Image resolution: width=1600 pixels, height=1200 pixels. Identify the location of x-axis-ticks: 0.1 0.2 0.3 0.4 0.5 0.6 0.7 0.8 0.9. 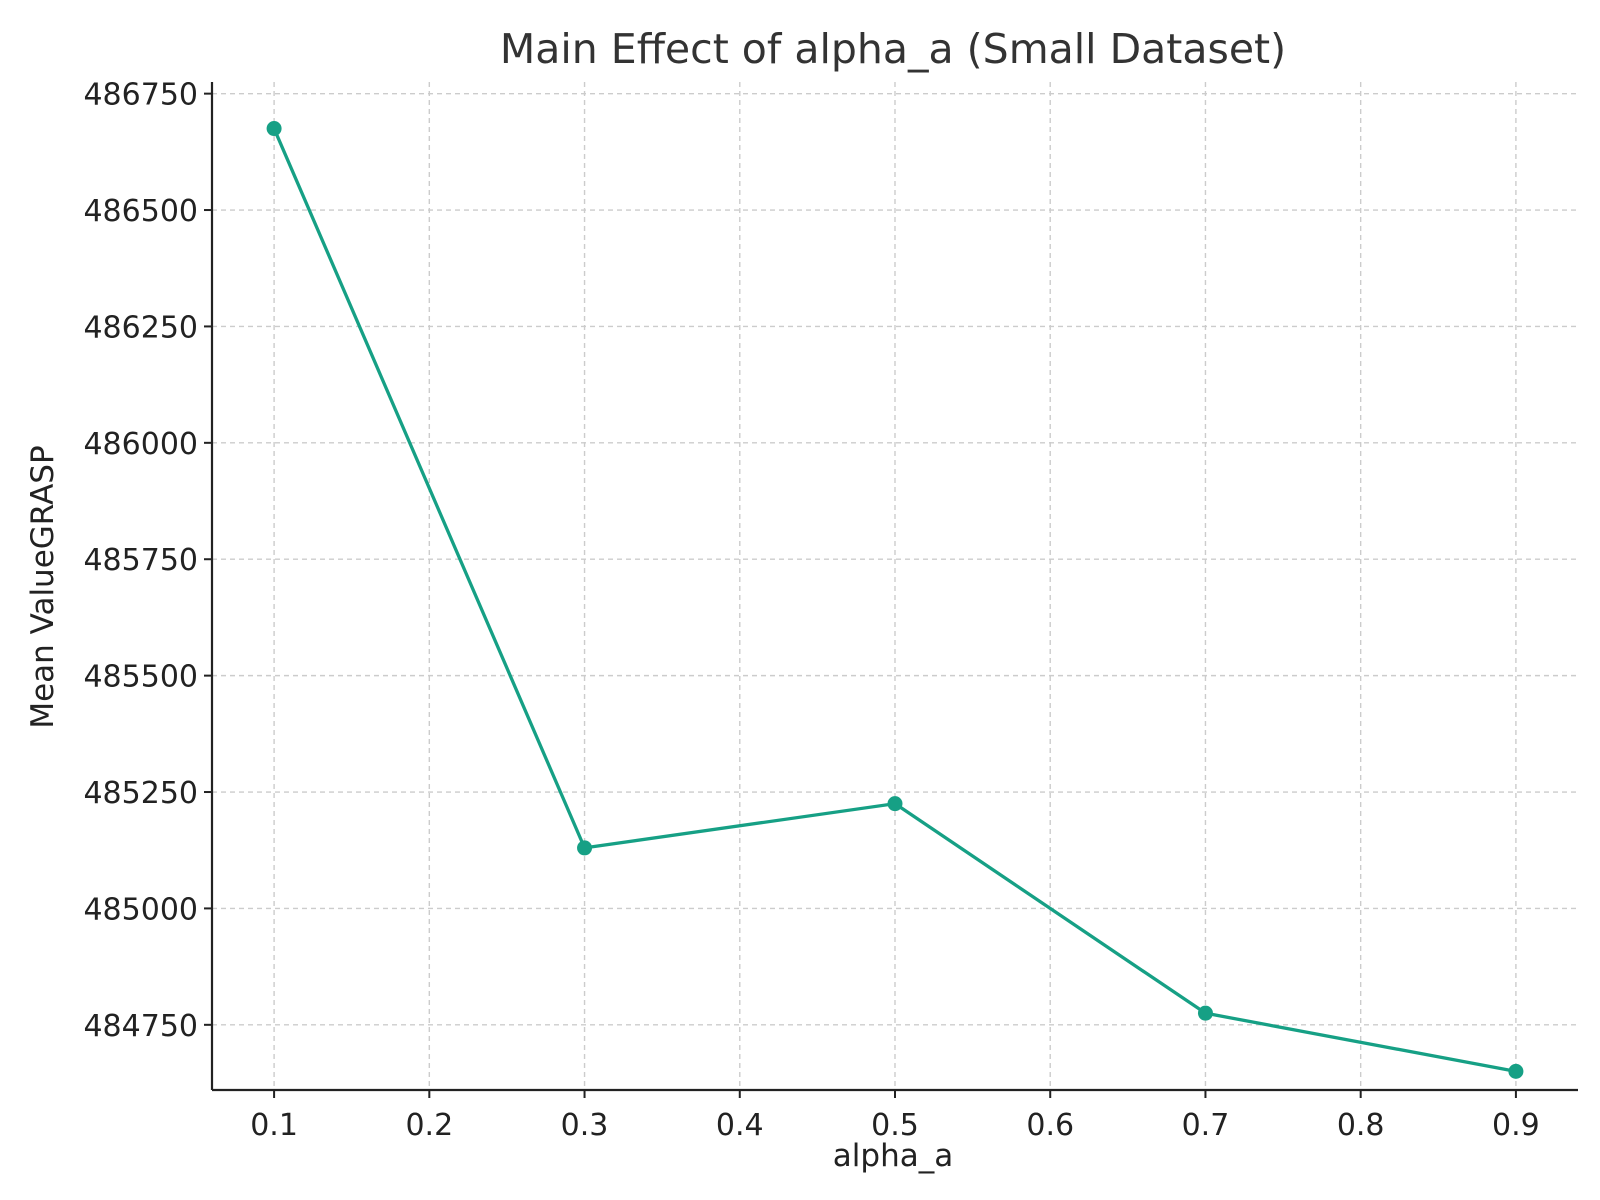
(895, 1116).